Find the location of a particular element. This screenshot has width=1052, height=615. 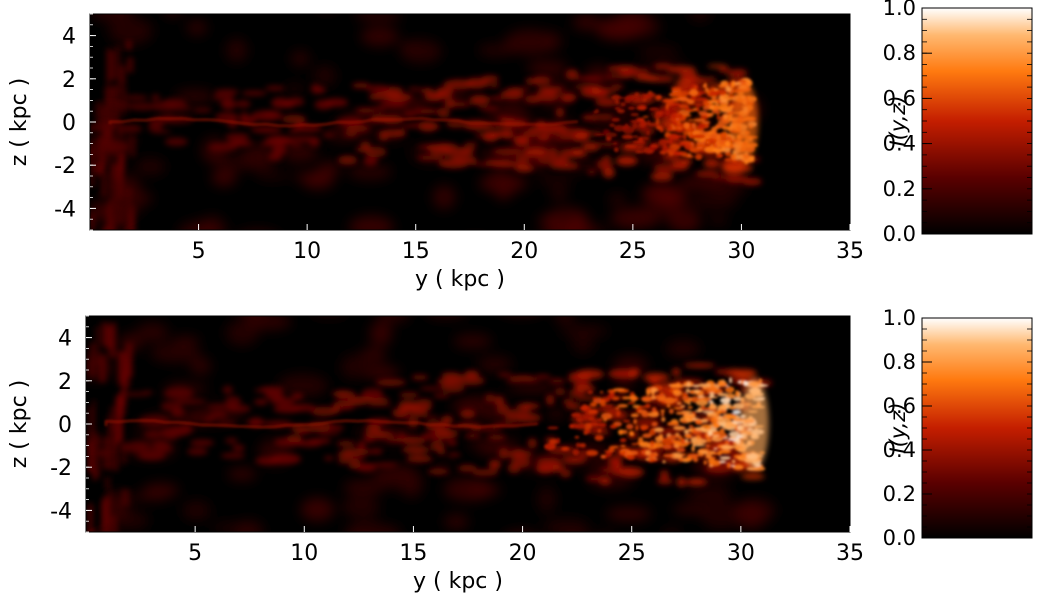

y-axis-top: 4 2 0 -2 -4 is located at coordinates (75, 122).